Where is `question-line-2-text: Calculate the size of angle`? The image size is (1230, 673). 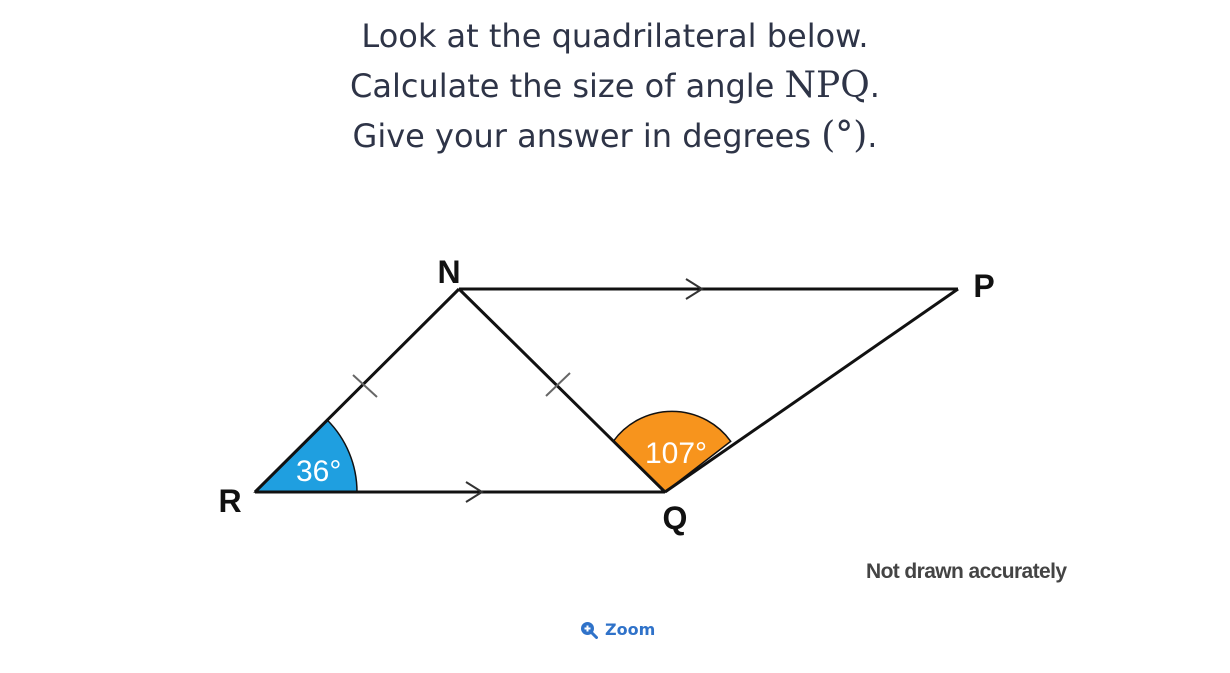 question-line-2-text: Calculate the size of angle is located at coordinates (562, 86).